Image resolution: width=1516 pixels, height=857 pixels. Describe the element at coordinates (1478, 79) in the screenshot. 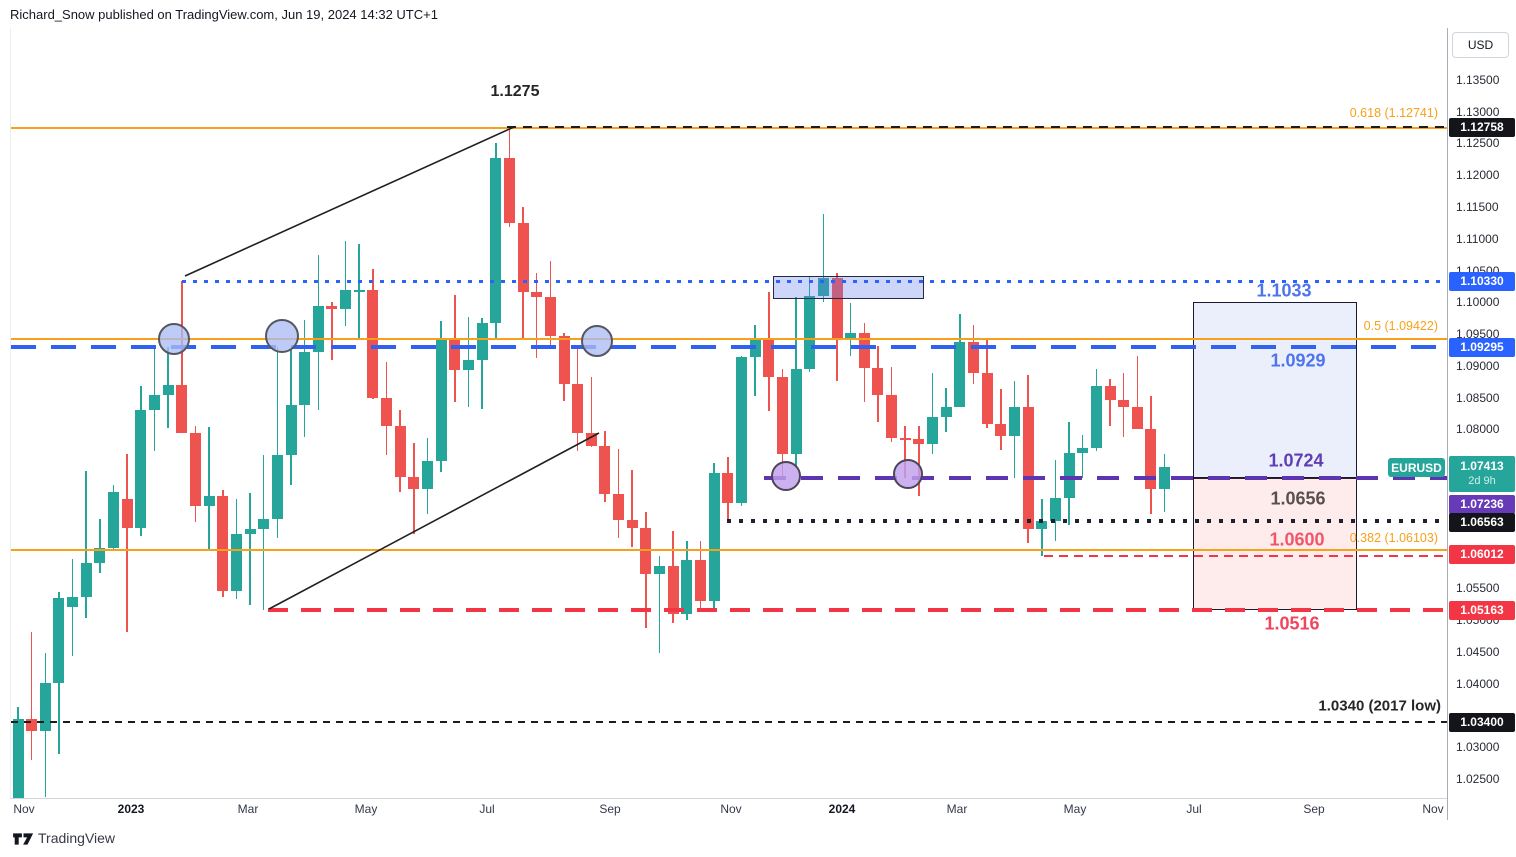

I see `price-tick: 1.13500` at that location.